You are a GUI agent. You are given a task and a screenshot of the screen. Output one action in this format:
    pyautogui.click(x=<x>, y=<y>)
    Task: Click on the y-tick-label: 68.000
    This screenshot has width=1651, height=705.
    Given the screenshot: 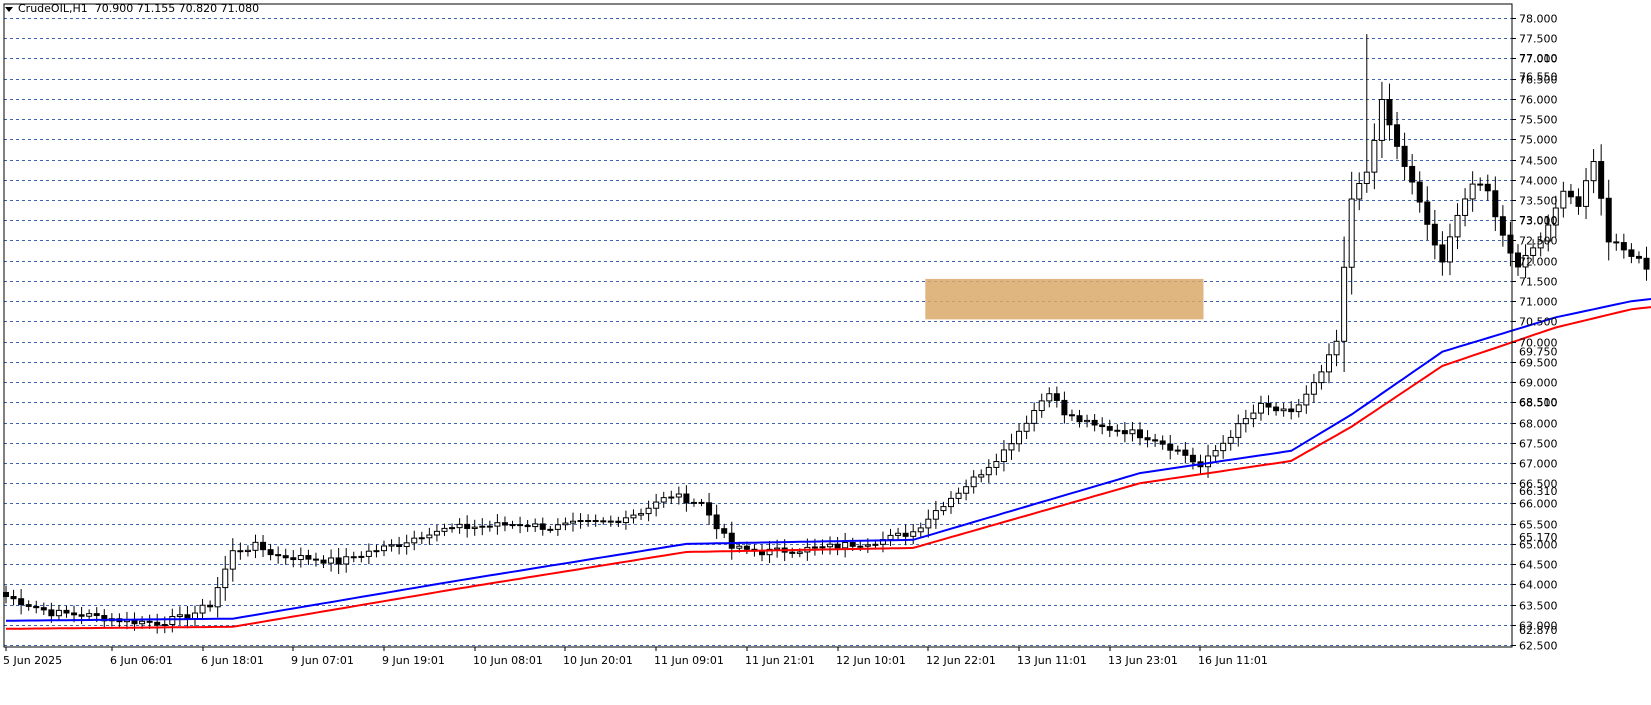 What is the action you would take?
    pyautogui.click(x=1538, y=424)
    